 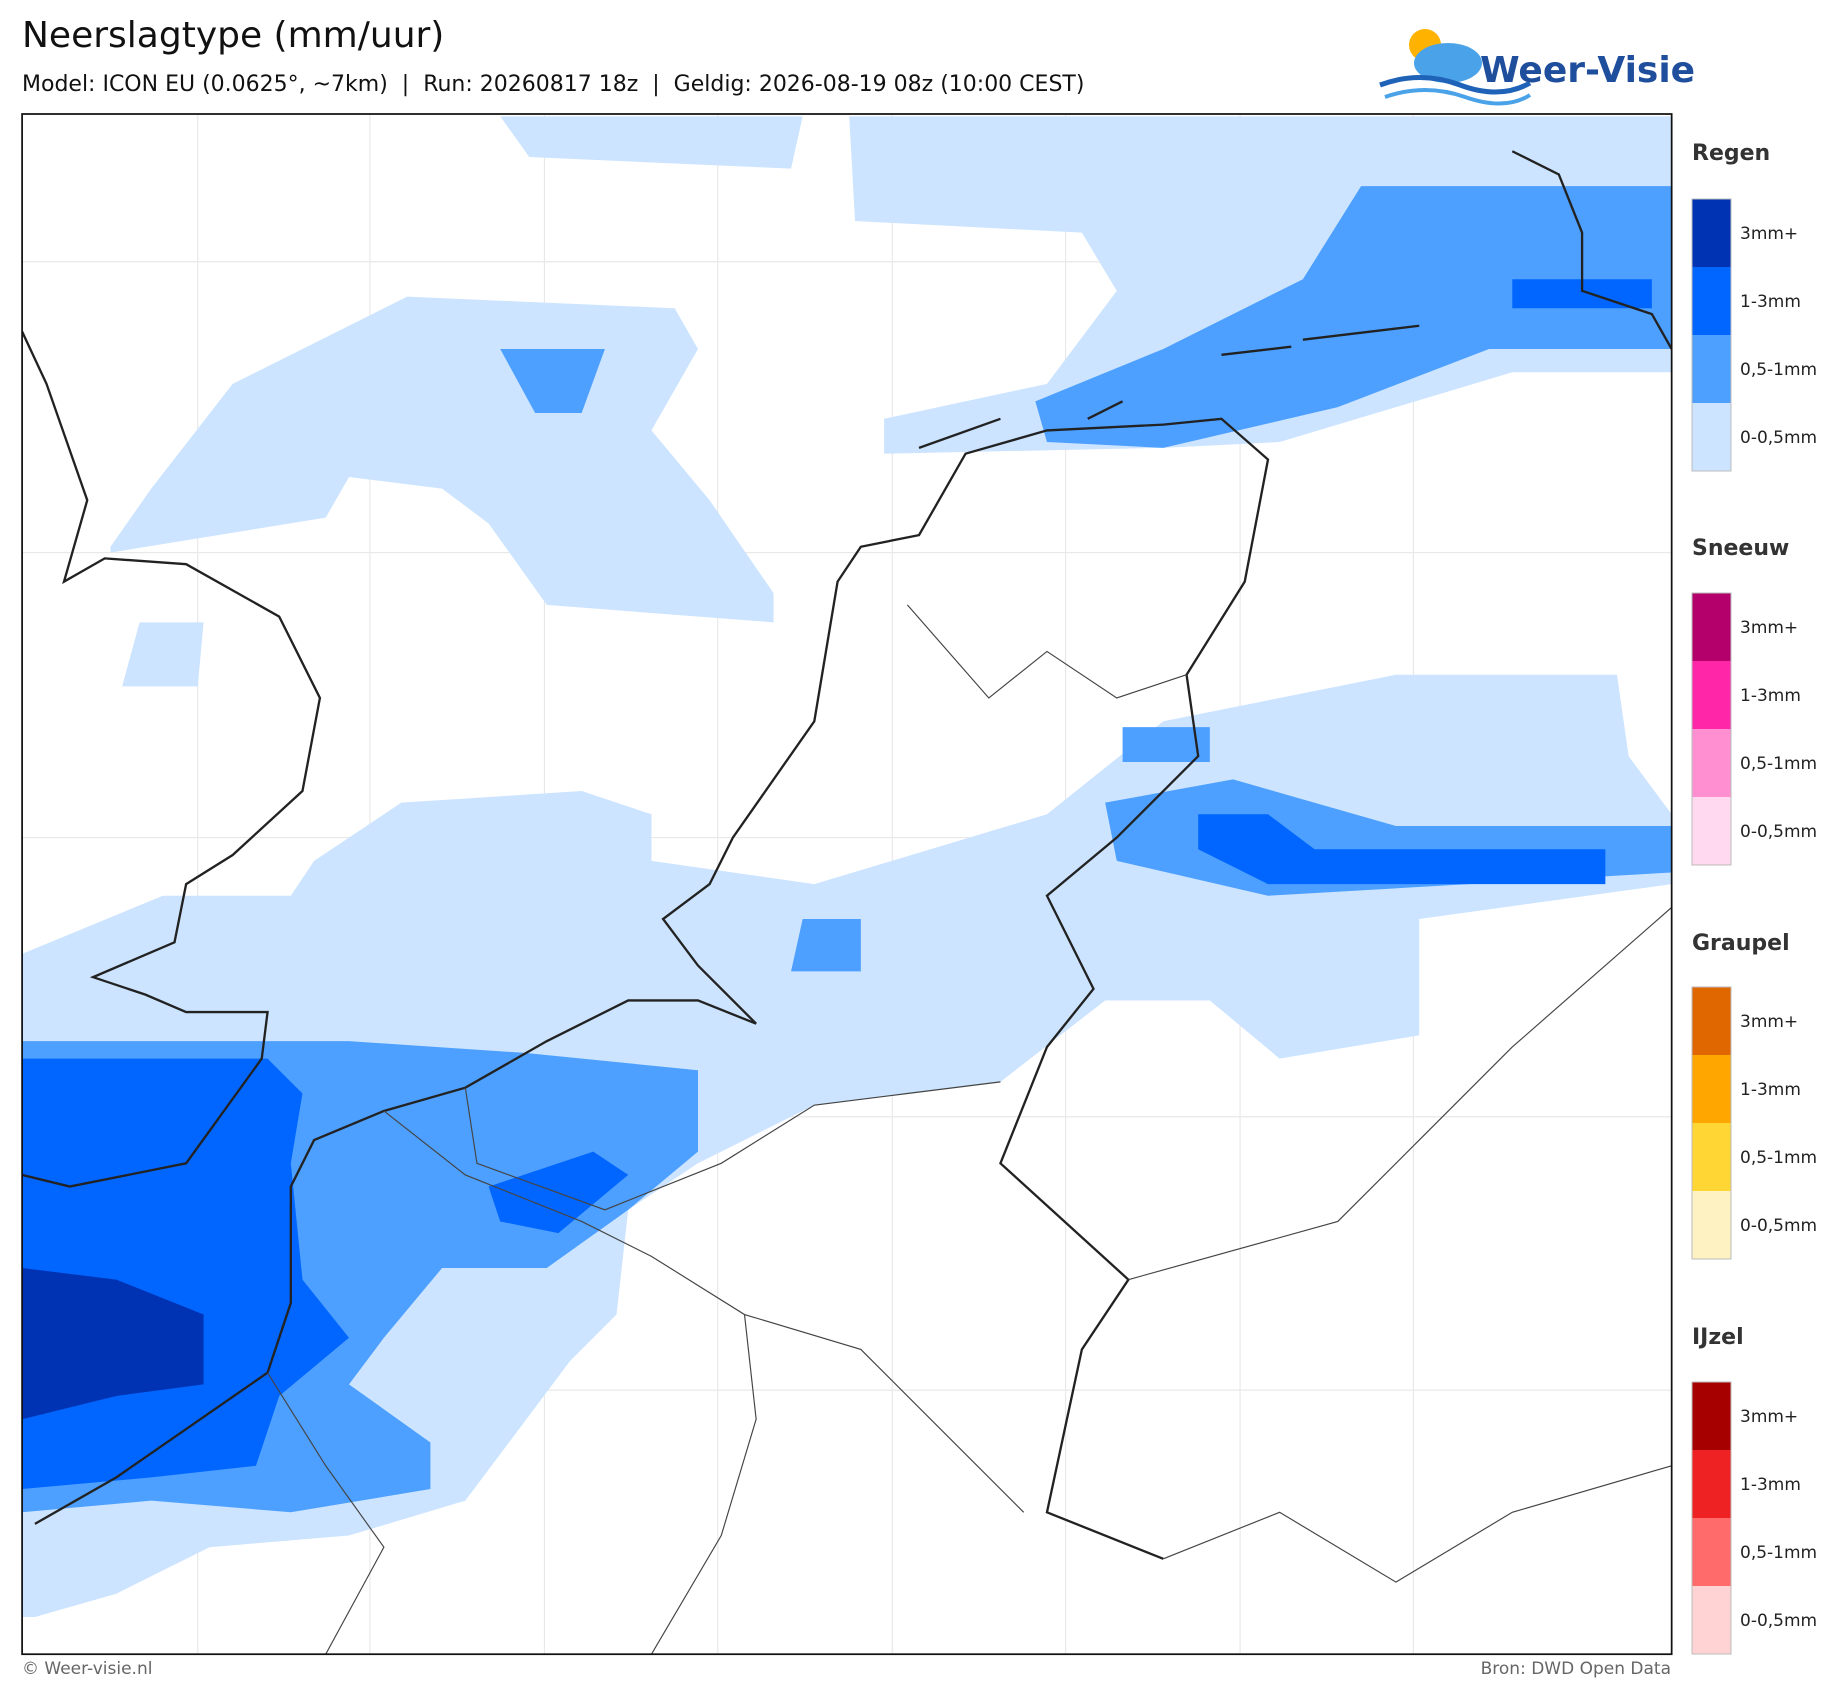 What do you see at coordinates (1587, 70) in the screenshot?
I see `logo-text: Weer-Visie` at bounding box center [1587, 70].